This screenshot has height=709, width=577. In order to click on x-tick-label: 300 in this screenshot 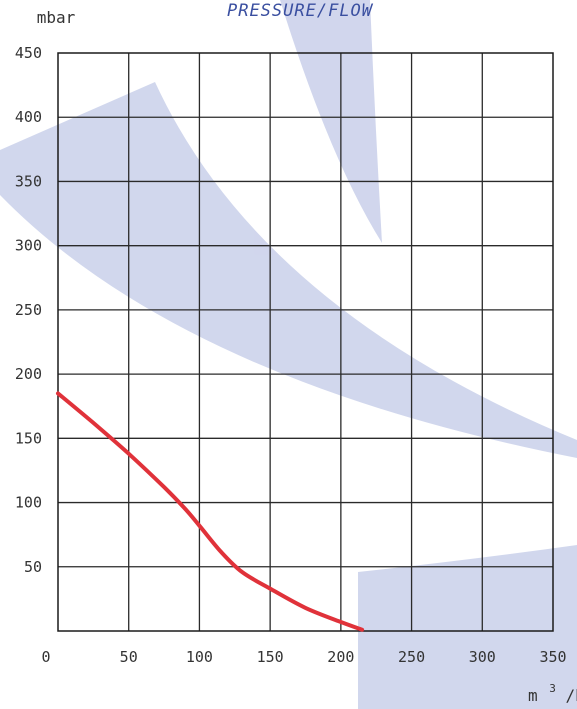, I will do `click(482, 657)`.